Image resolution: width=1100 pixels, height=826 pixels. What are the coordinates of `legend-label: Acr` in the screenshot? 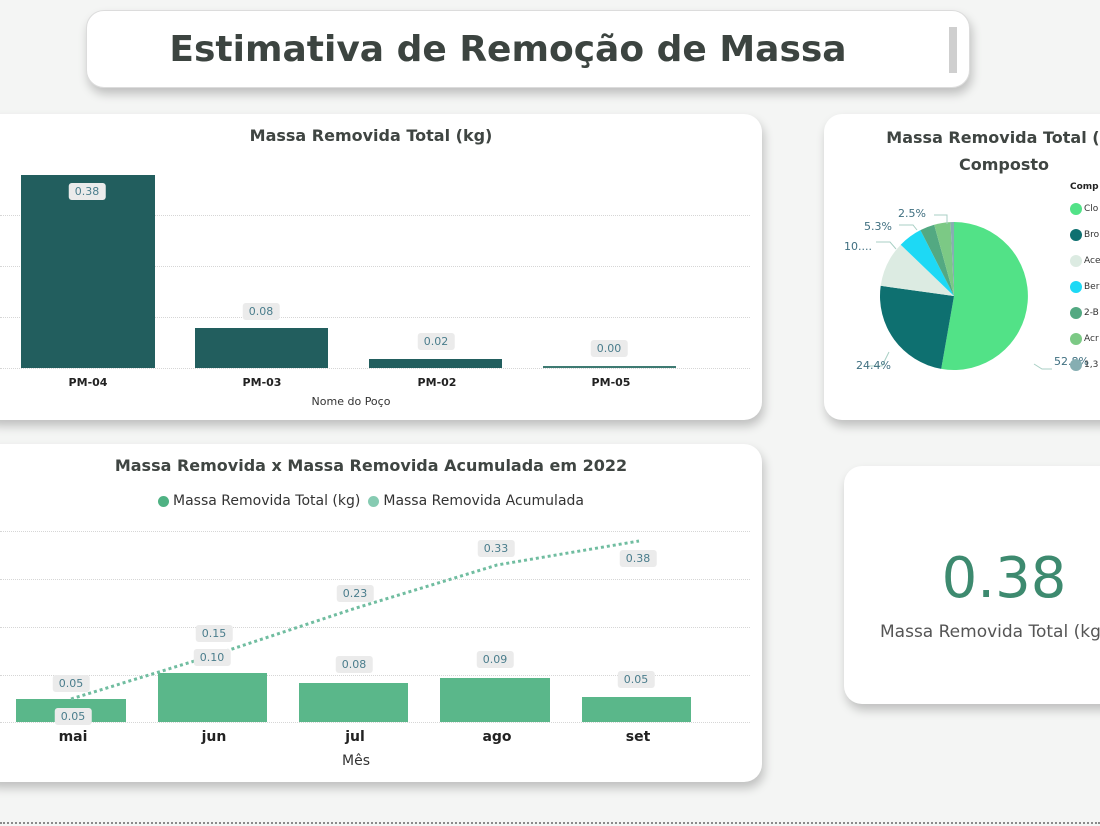 It's located at (1091, 339).